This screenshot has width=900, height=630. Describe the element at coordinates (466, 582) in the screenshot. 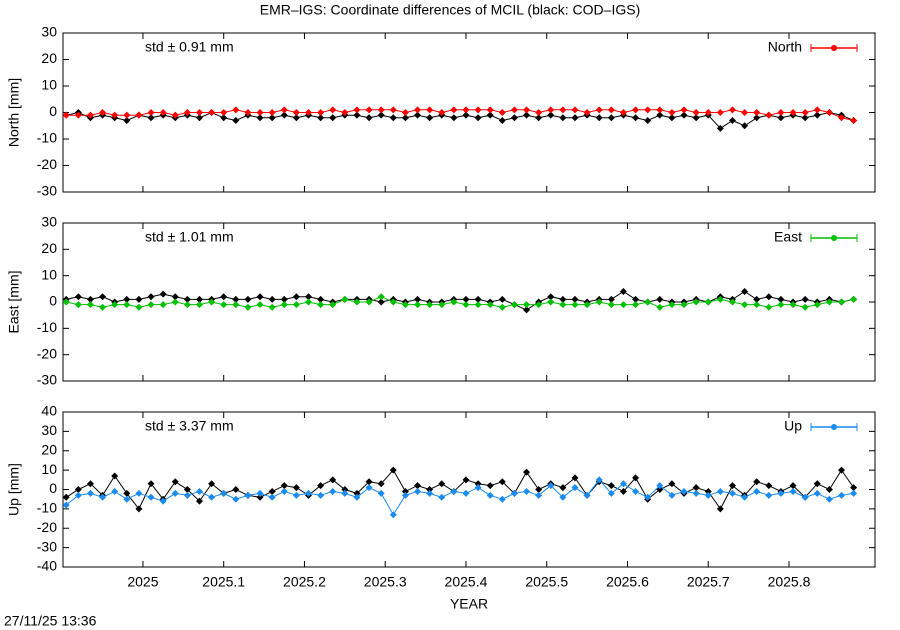

I see `x-tick-label: 2025.4` at that location.